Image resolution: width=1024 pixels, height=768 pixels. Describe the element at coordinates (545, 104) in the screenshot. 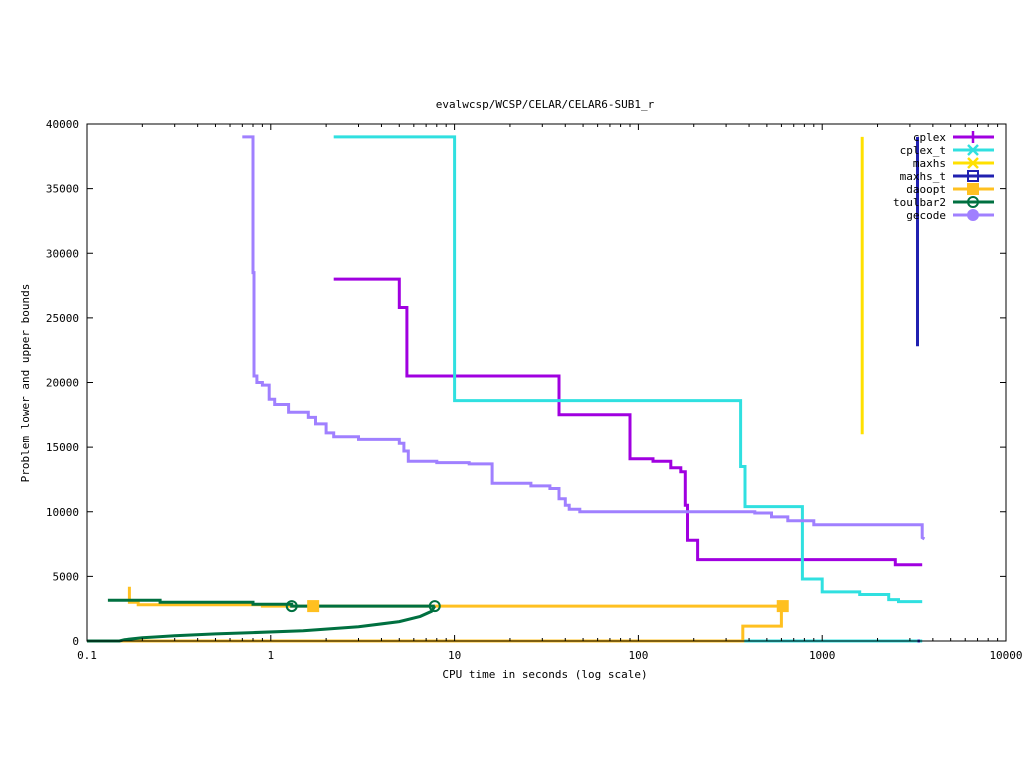

I see `chart-title: evalwcsp/WCSP/CELAR/CELAR6-SUB1_r` at that location.